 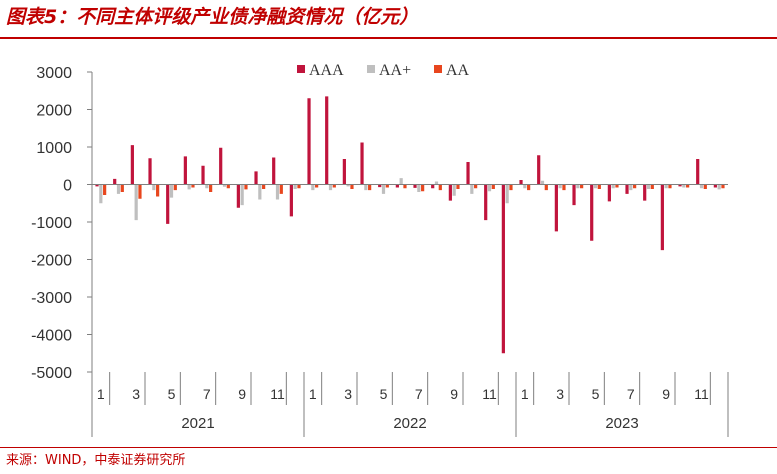 What do you see at coordinates (596, 394) in the screenshot?
I see `x-tick-label: 5` at bounding box center [596, 394].